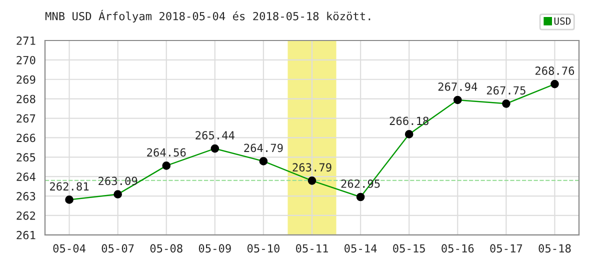 The image size is (600, 270). I want to click on x-tick-label: 05-16, so click(458, 248).